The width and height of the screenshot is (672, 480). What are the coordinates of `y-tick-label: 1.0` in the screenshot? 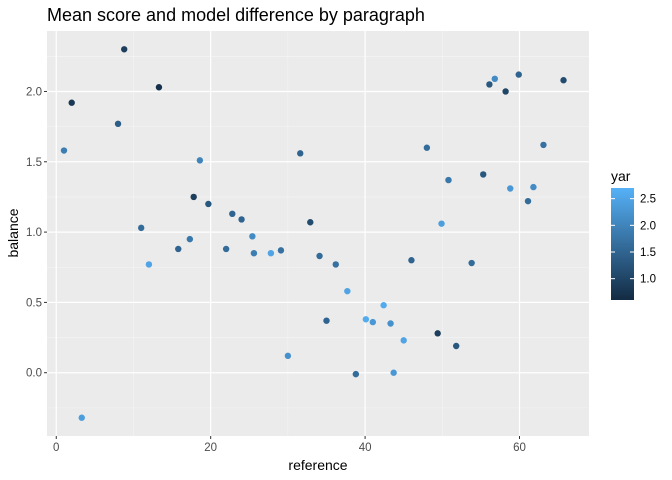 It's located at (34, 233).